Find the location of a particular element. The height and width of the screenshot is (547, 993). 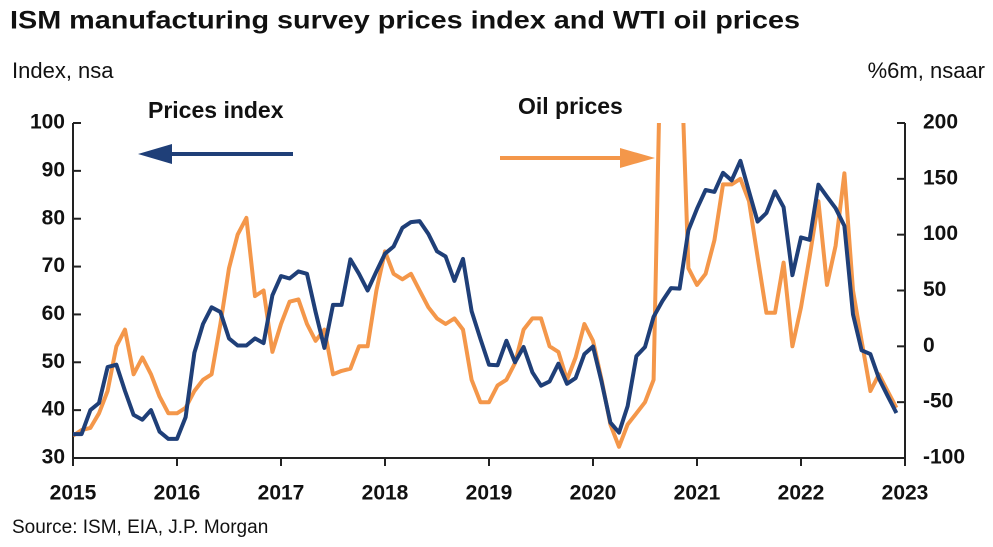

y2-tick-label: 150 is located at coordinates (940, 177).